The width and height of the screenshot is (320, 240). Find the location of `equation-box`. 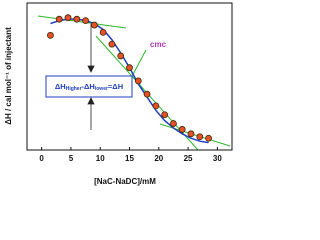

equation-box is located at coordinates (89, 86).